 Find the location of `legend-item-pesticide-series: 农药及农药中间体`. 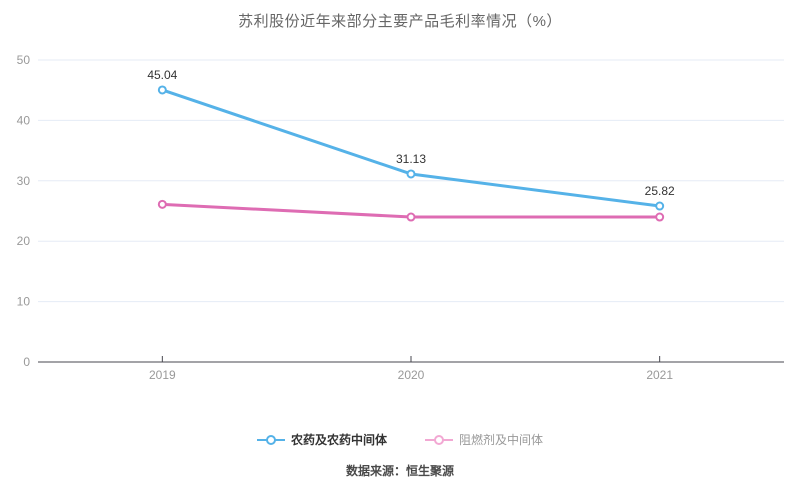

legend-item-pesticide-series: 农药及农药中间体 is located at coordinates (321, 439).